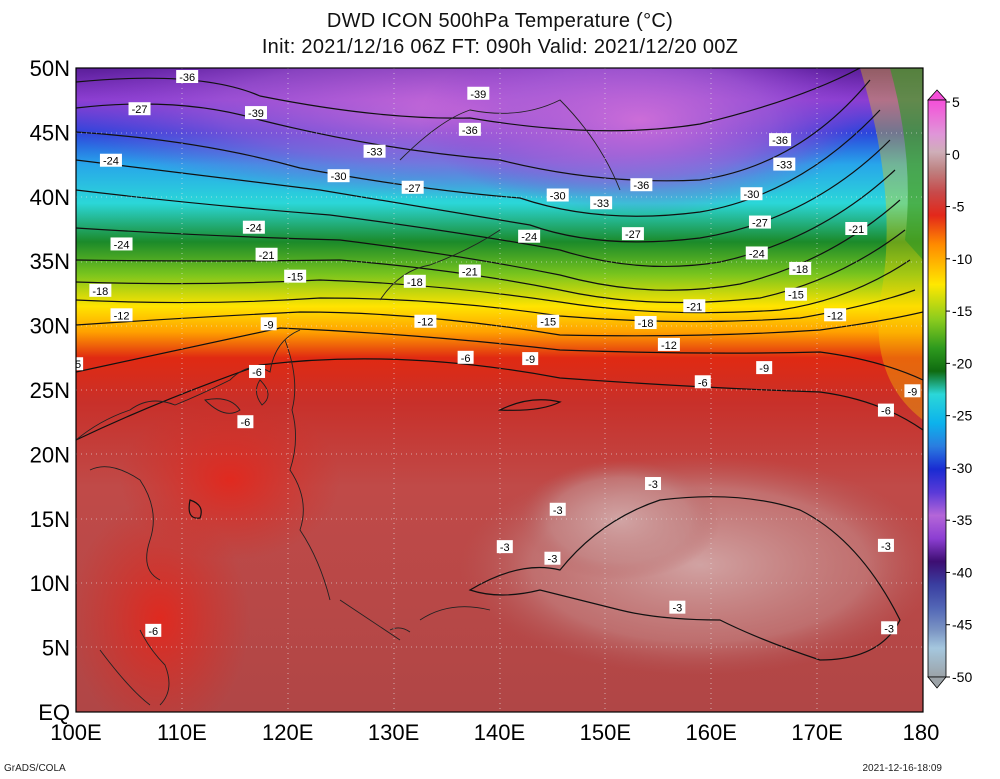 The image size is (1000, 779). Describe the element at coordinates (962, 677) in the screenshot. I see `colorbar-label: -50` at that location.